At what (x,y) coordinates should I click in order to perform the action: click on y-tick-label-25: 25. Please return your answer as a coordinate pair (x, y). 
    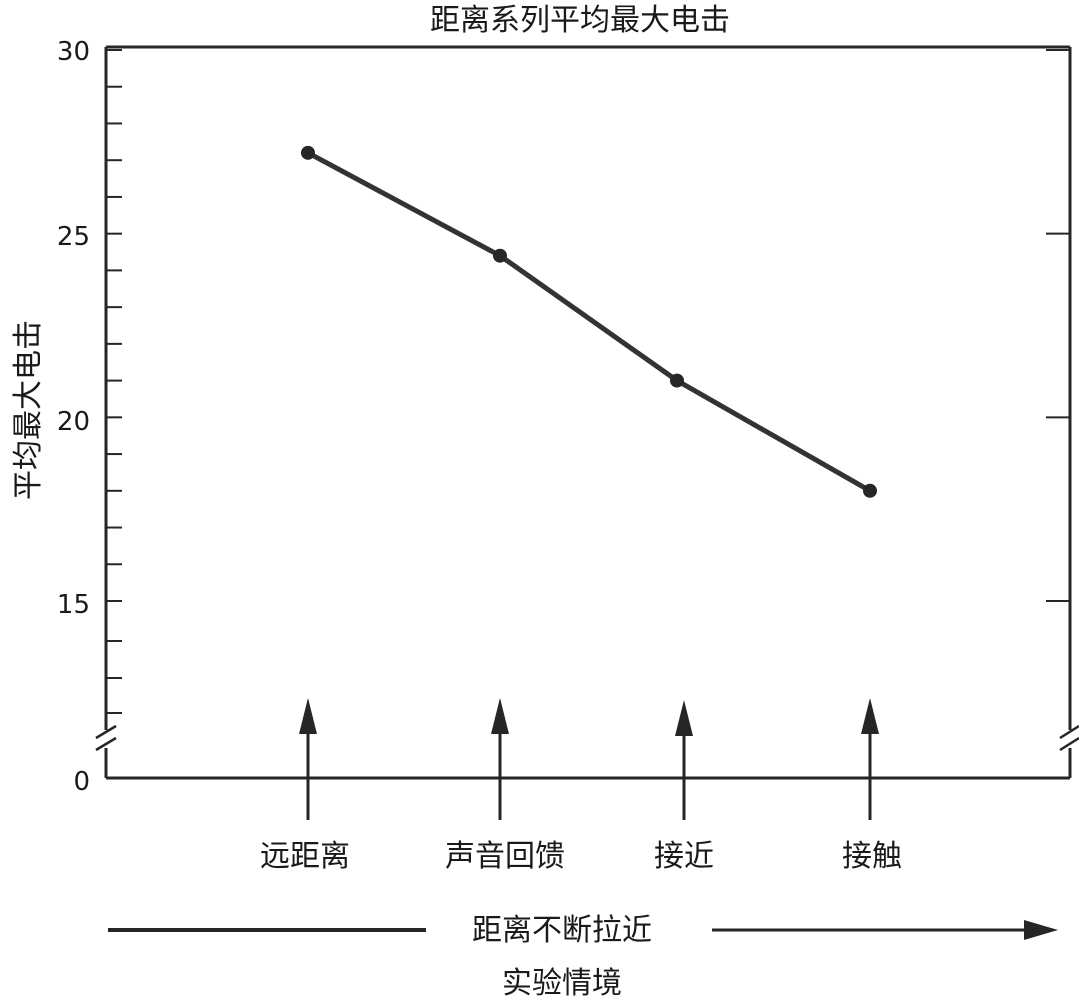
    Looking at the image, I should click on (73, 237).